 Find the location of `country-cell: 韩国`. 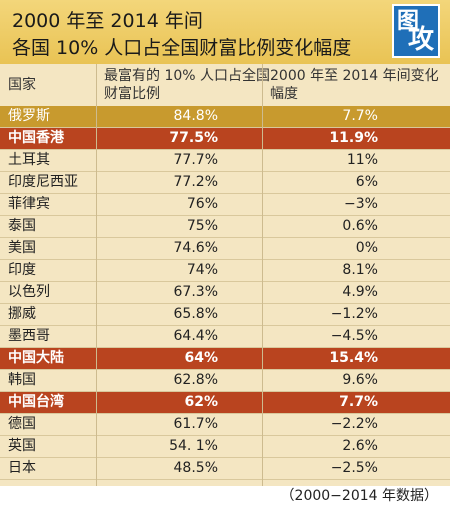

country-cell: 韩国 is located at coordinates (22, 380).